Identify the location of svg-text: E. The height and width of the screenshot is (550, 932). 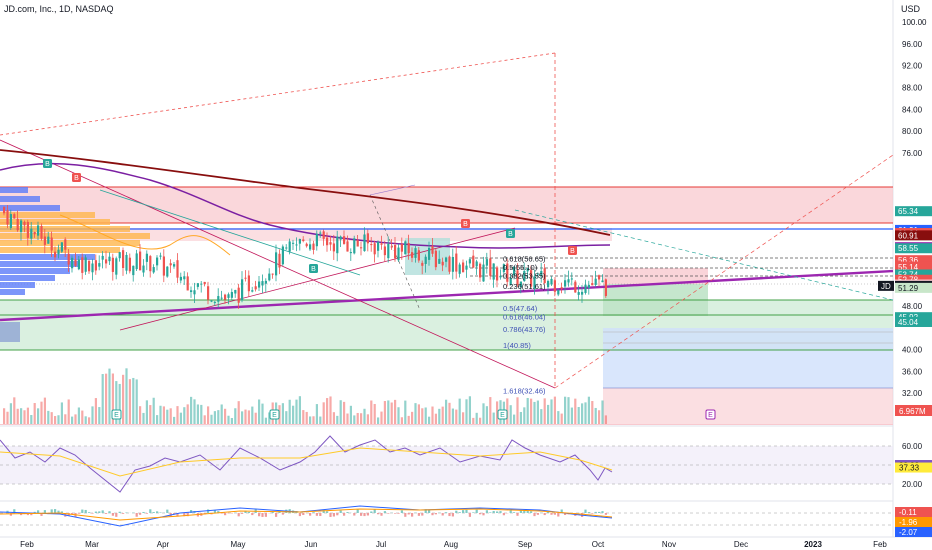
(274, 415).